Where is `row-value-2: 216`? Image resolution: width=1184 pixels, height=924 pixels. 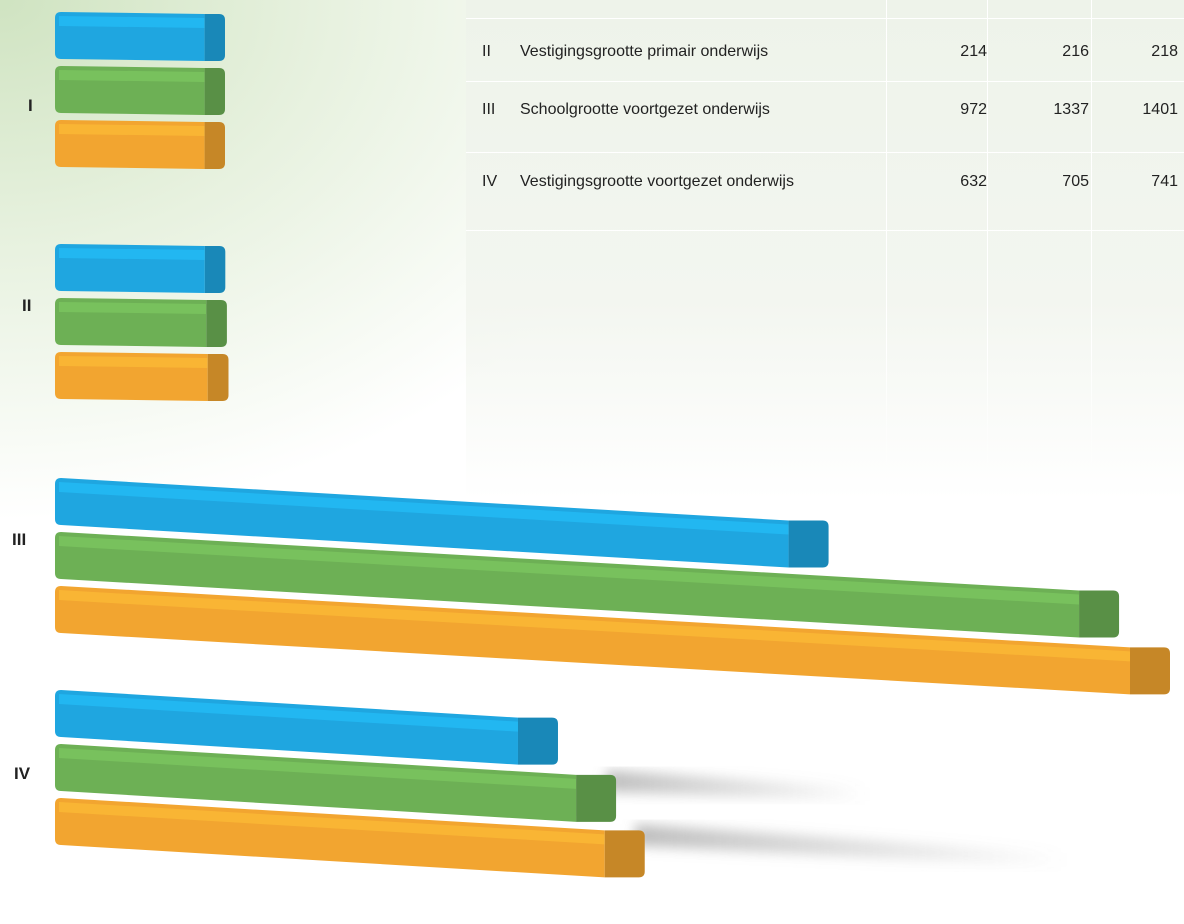
row-value-2: 216 is located at coordinates (1075, 51).